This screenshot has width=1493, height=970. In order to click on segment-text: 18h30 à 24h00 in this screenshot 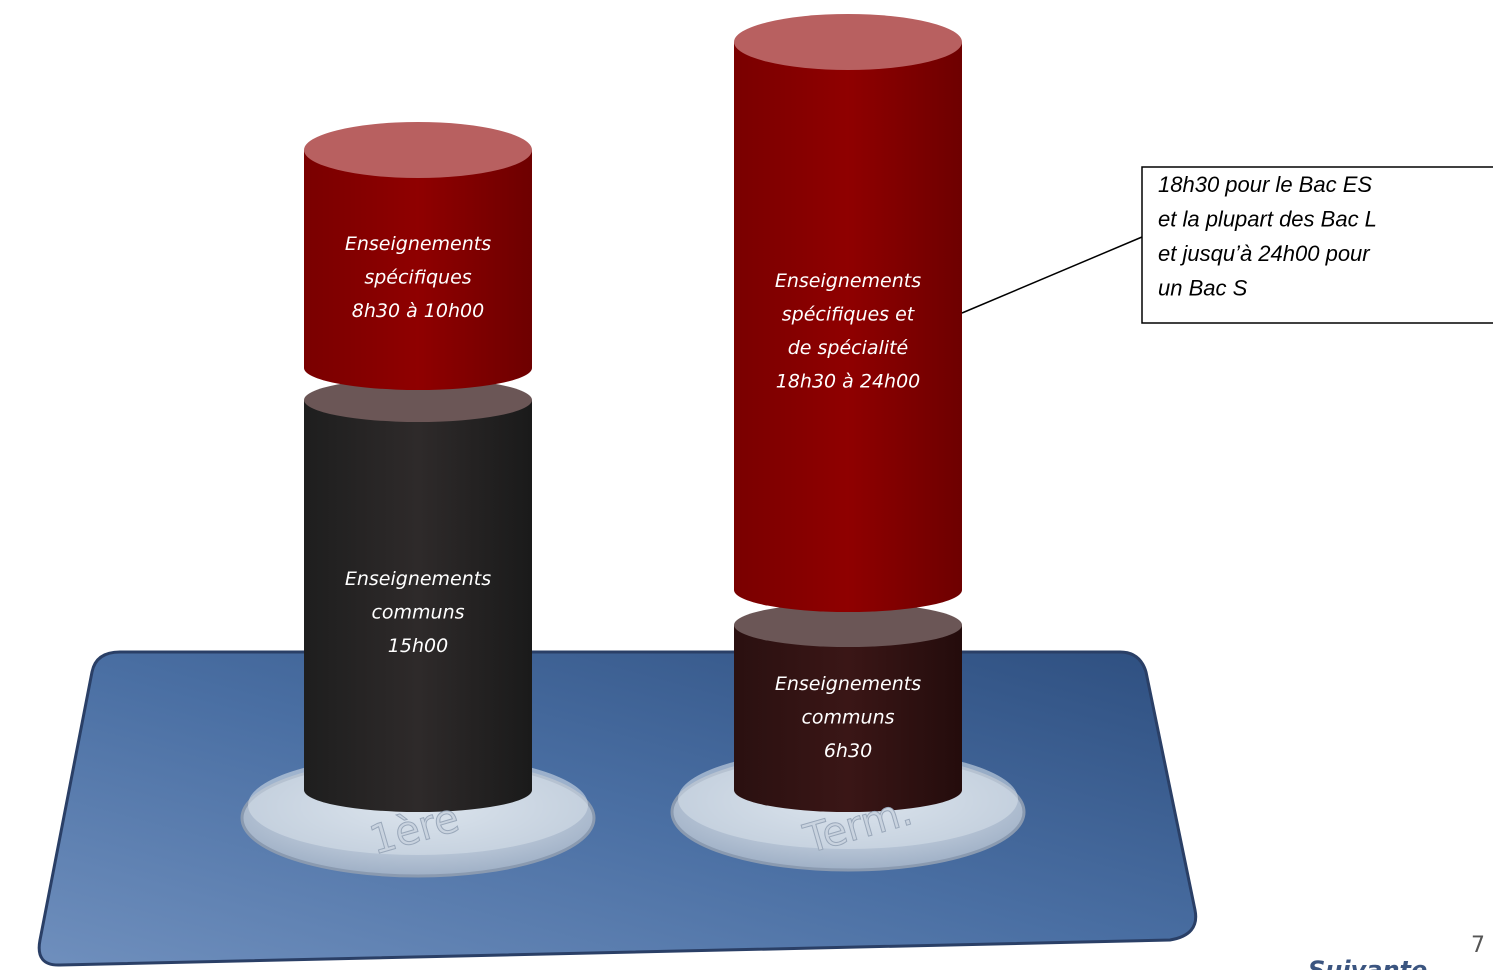, I will do `click(848, 382)`.